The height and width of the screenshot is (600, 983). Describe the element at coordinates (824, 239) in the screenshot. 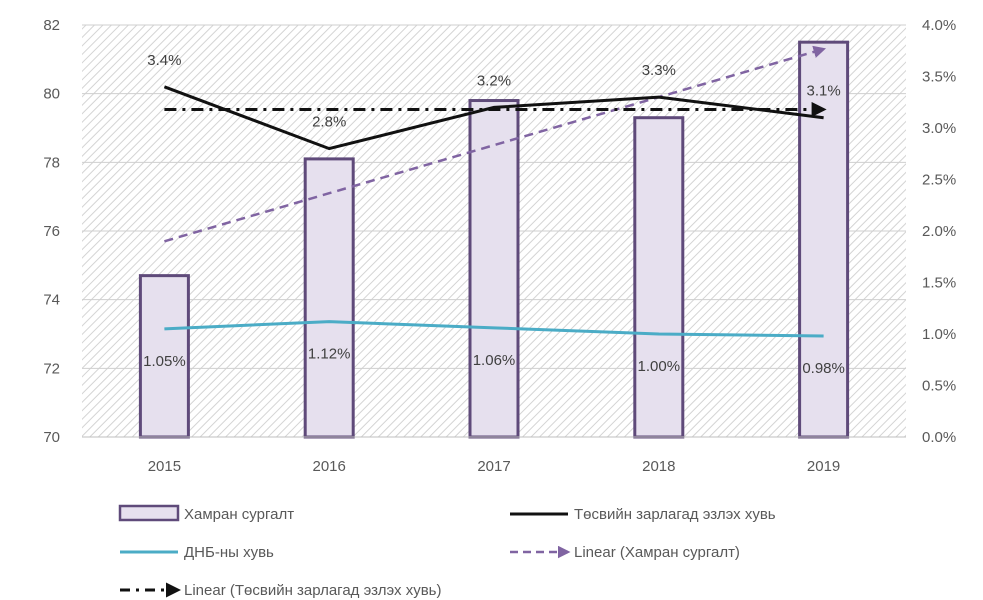

I see `bar-2019` at that location.